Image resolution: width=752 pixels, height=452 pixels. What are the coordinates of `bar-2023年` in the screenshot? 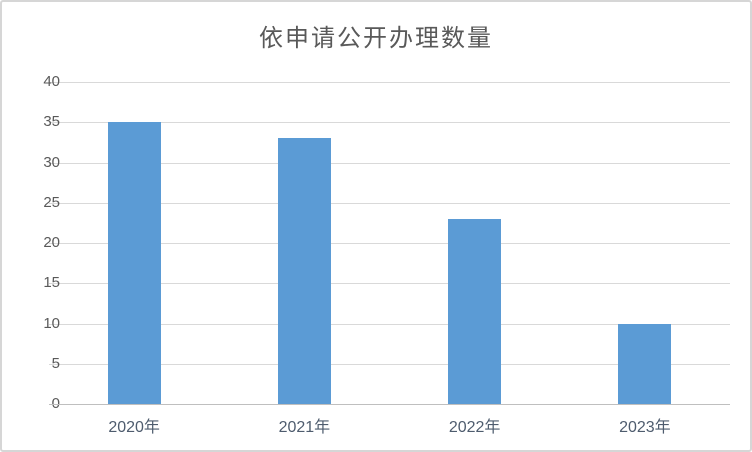 It's located at (645, 363).